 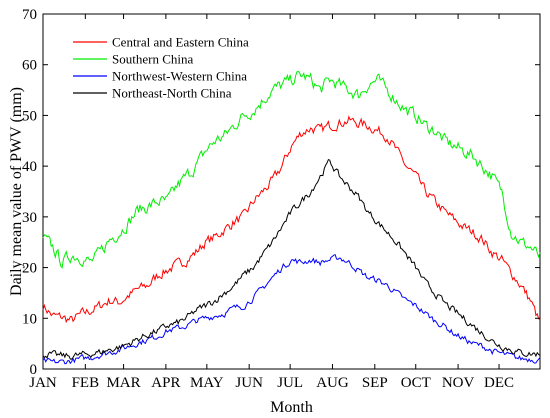 I want to click on x-tick-label-feb: FEB, so click(x=86, y=383).